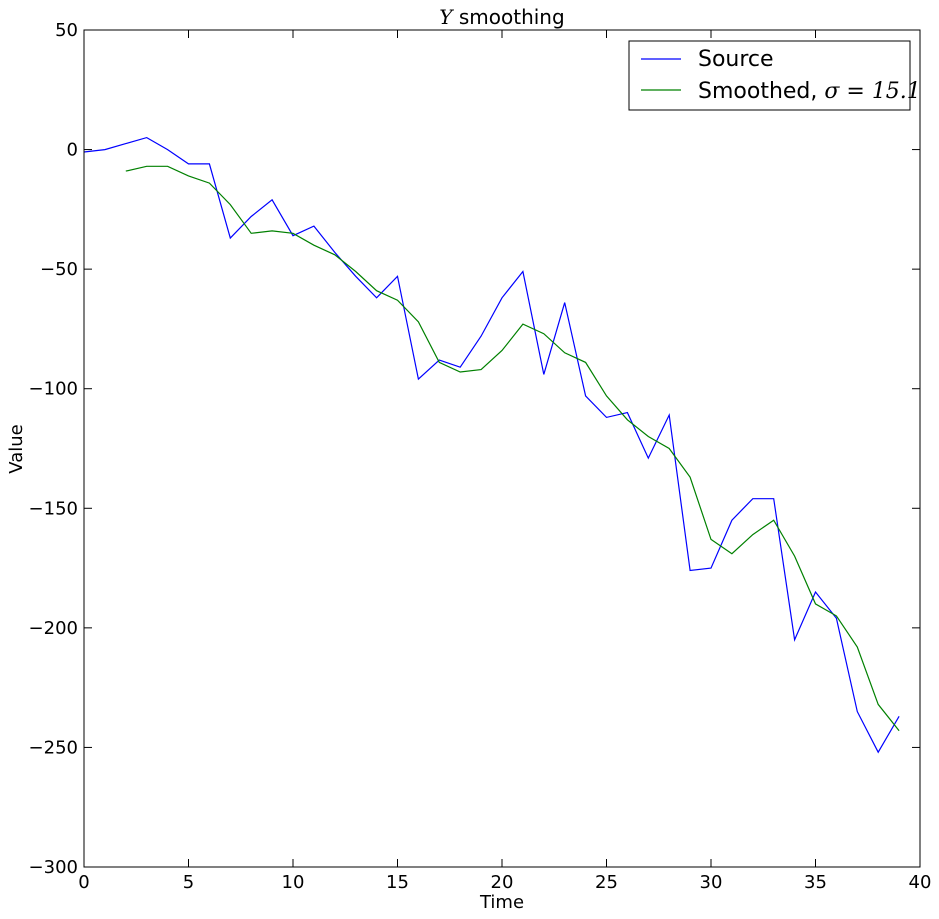  I want to click on y-tick-label: −200, so click(53, 628).